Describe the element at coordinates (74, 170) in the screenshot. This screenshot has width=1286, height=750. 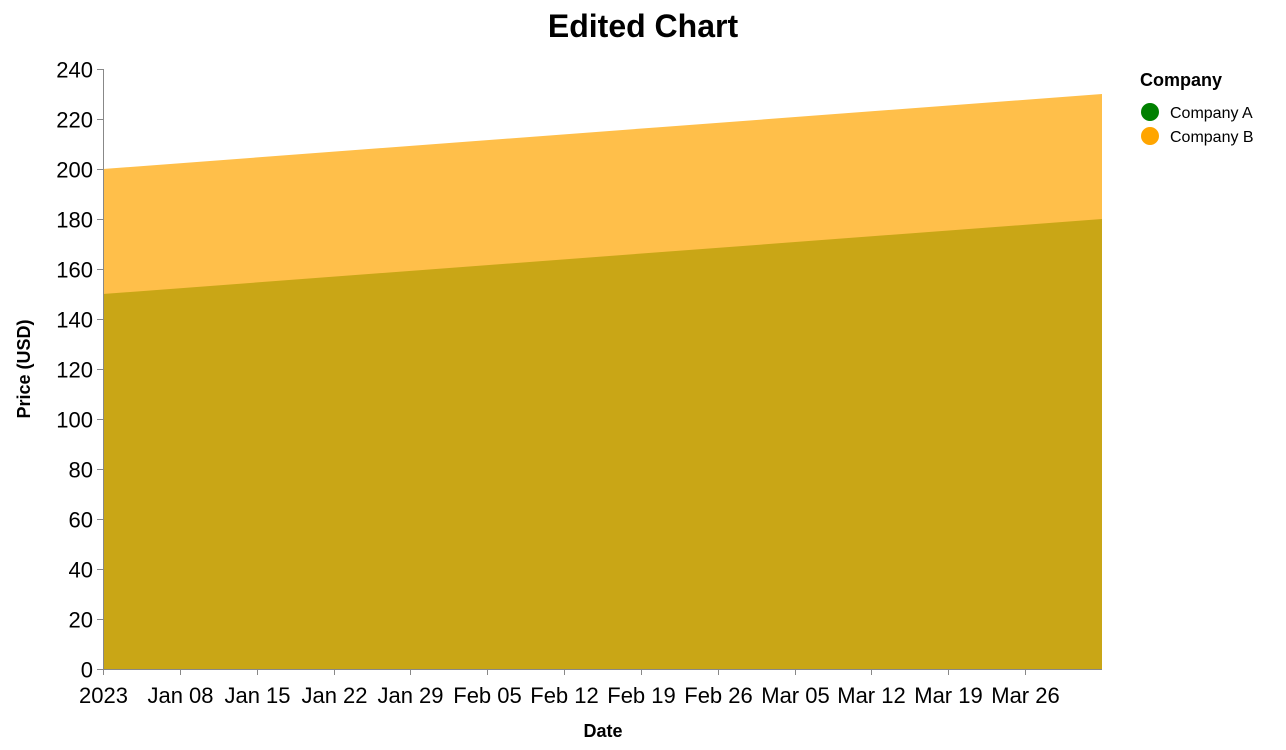
I see `y-tick-label: 200` at that location.